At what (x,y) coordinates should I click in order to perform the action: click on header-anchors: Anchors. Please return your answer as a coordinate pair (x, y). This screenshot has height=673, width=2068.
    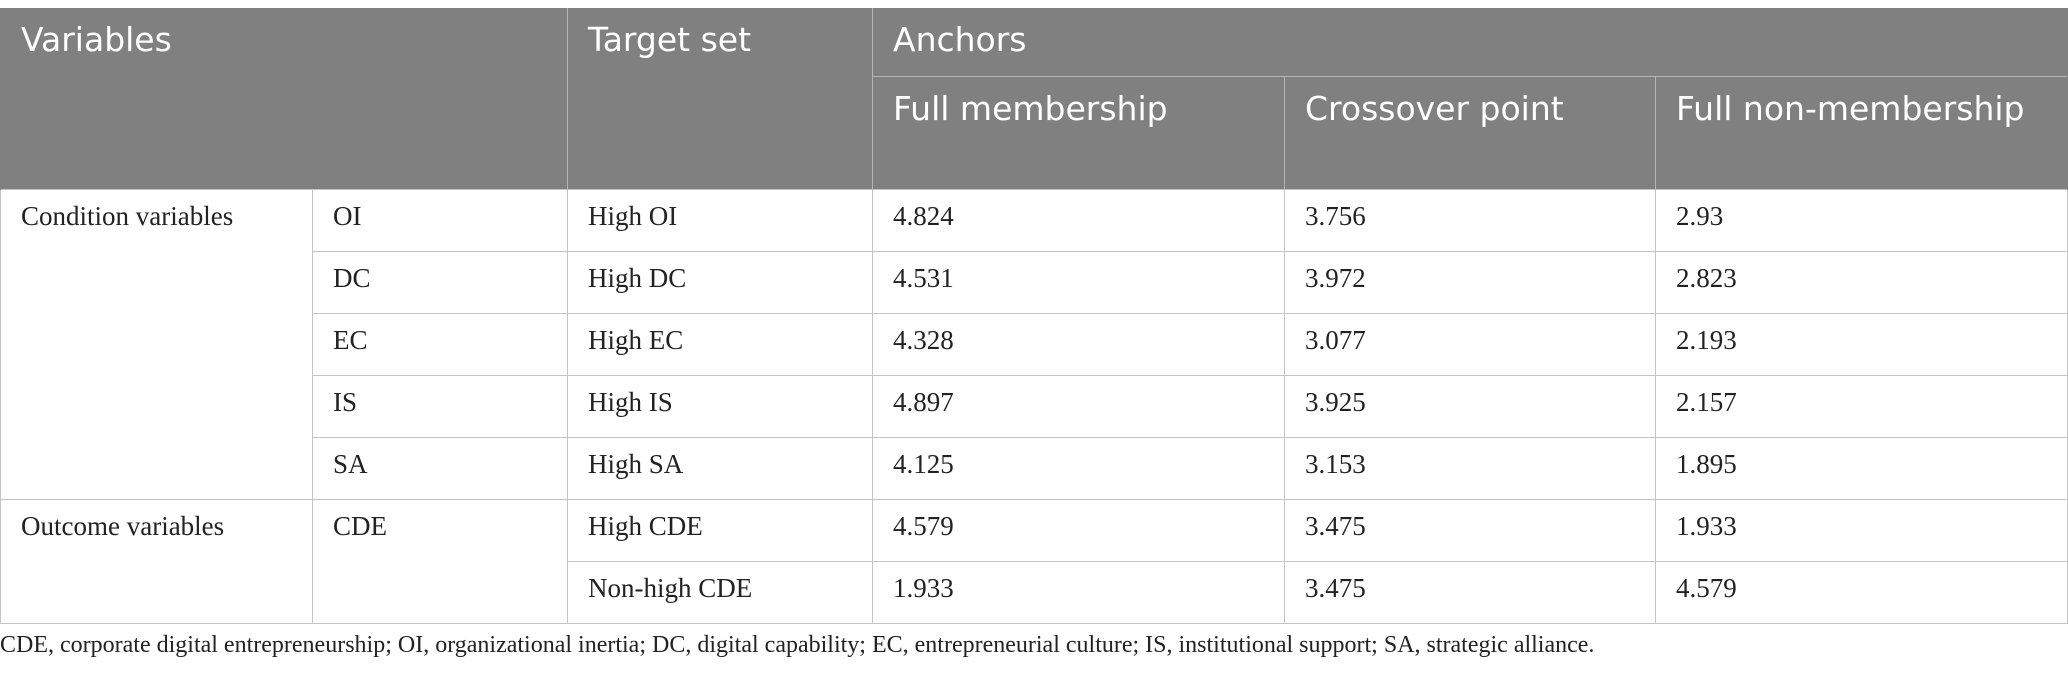
    Looking at the image, I should click on (1469, 42).